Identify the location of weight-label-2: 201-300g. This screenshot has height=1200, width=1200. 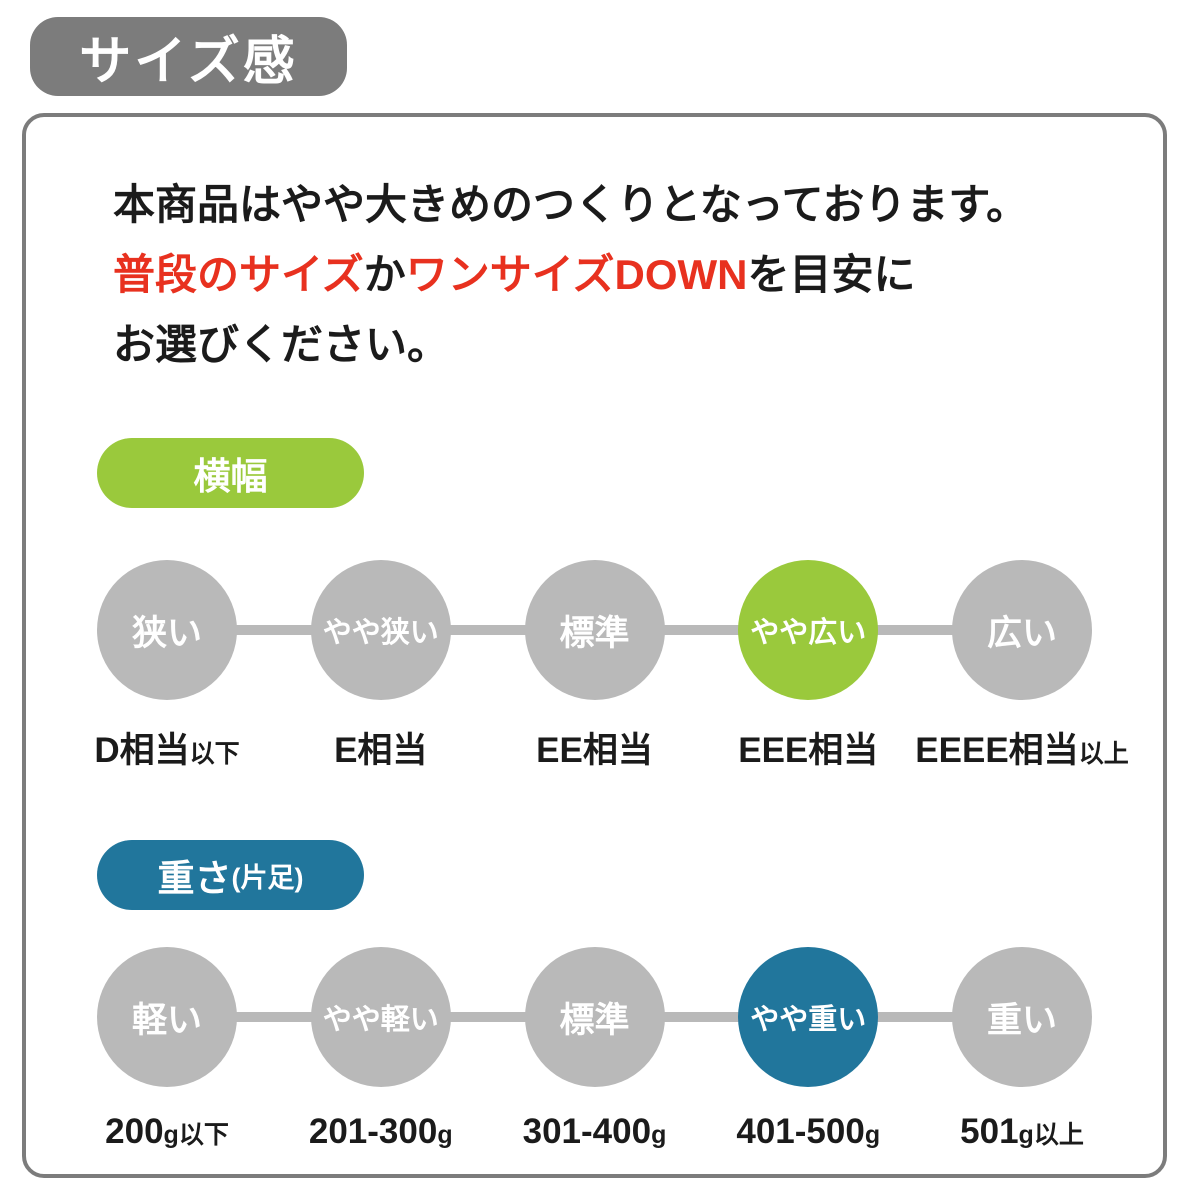
(380, 1131).